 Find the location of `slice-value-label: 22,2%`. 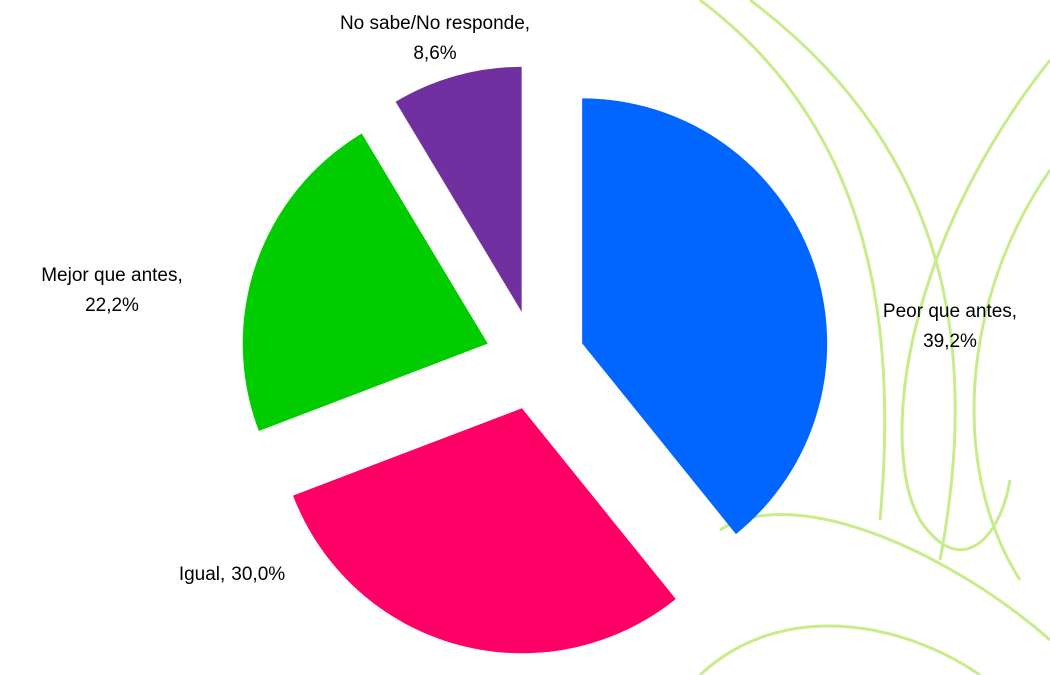

slice-value-label: 22,2% is located at coordinates (112, 305).